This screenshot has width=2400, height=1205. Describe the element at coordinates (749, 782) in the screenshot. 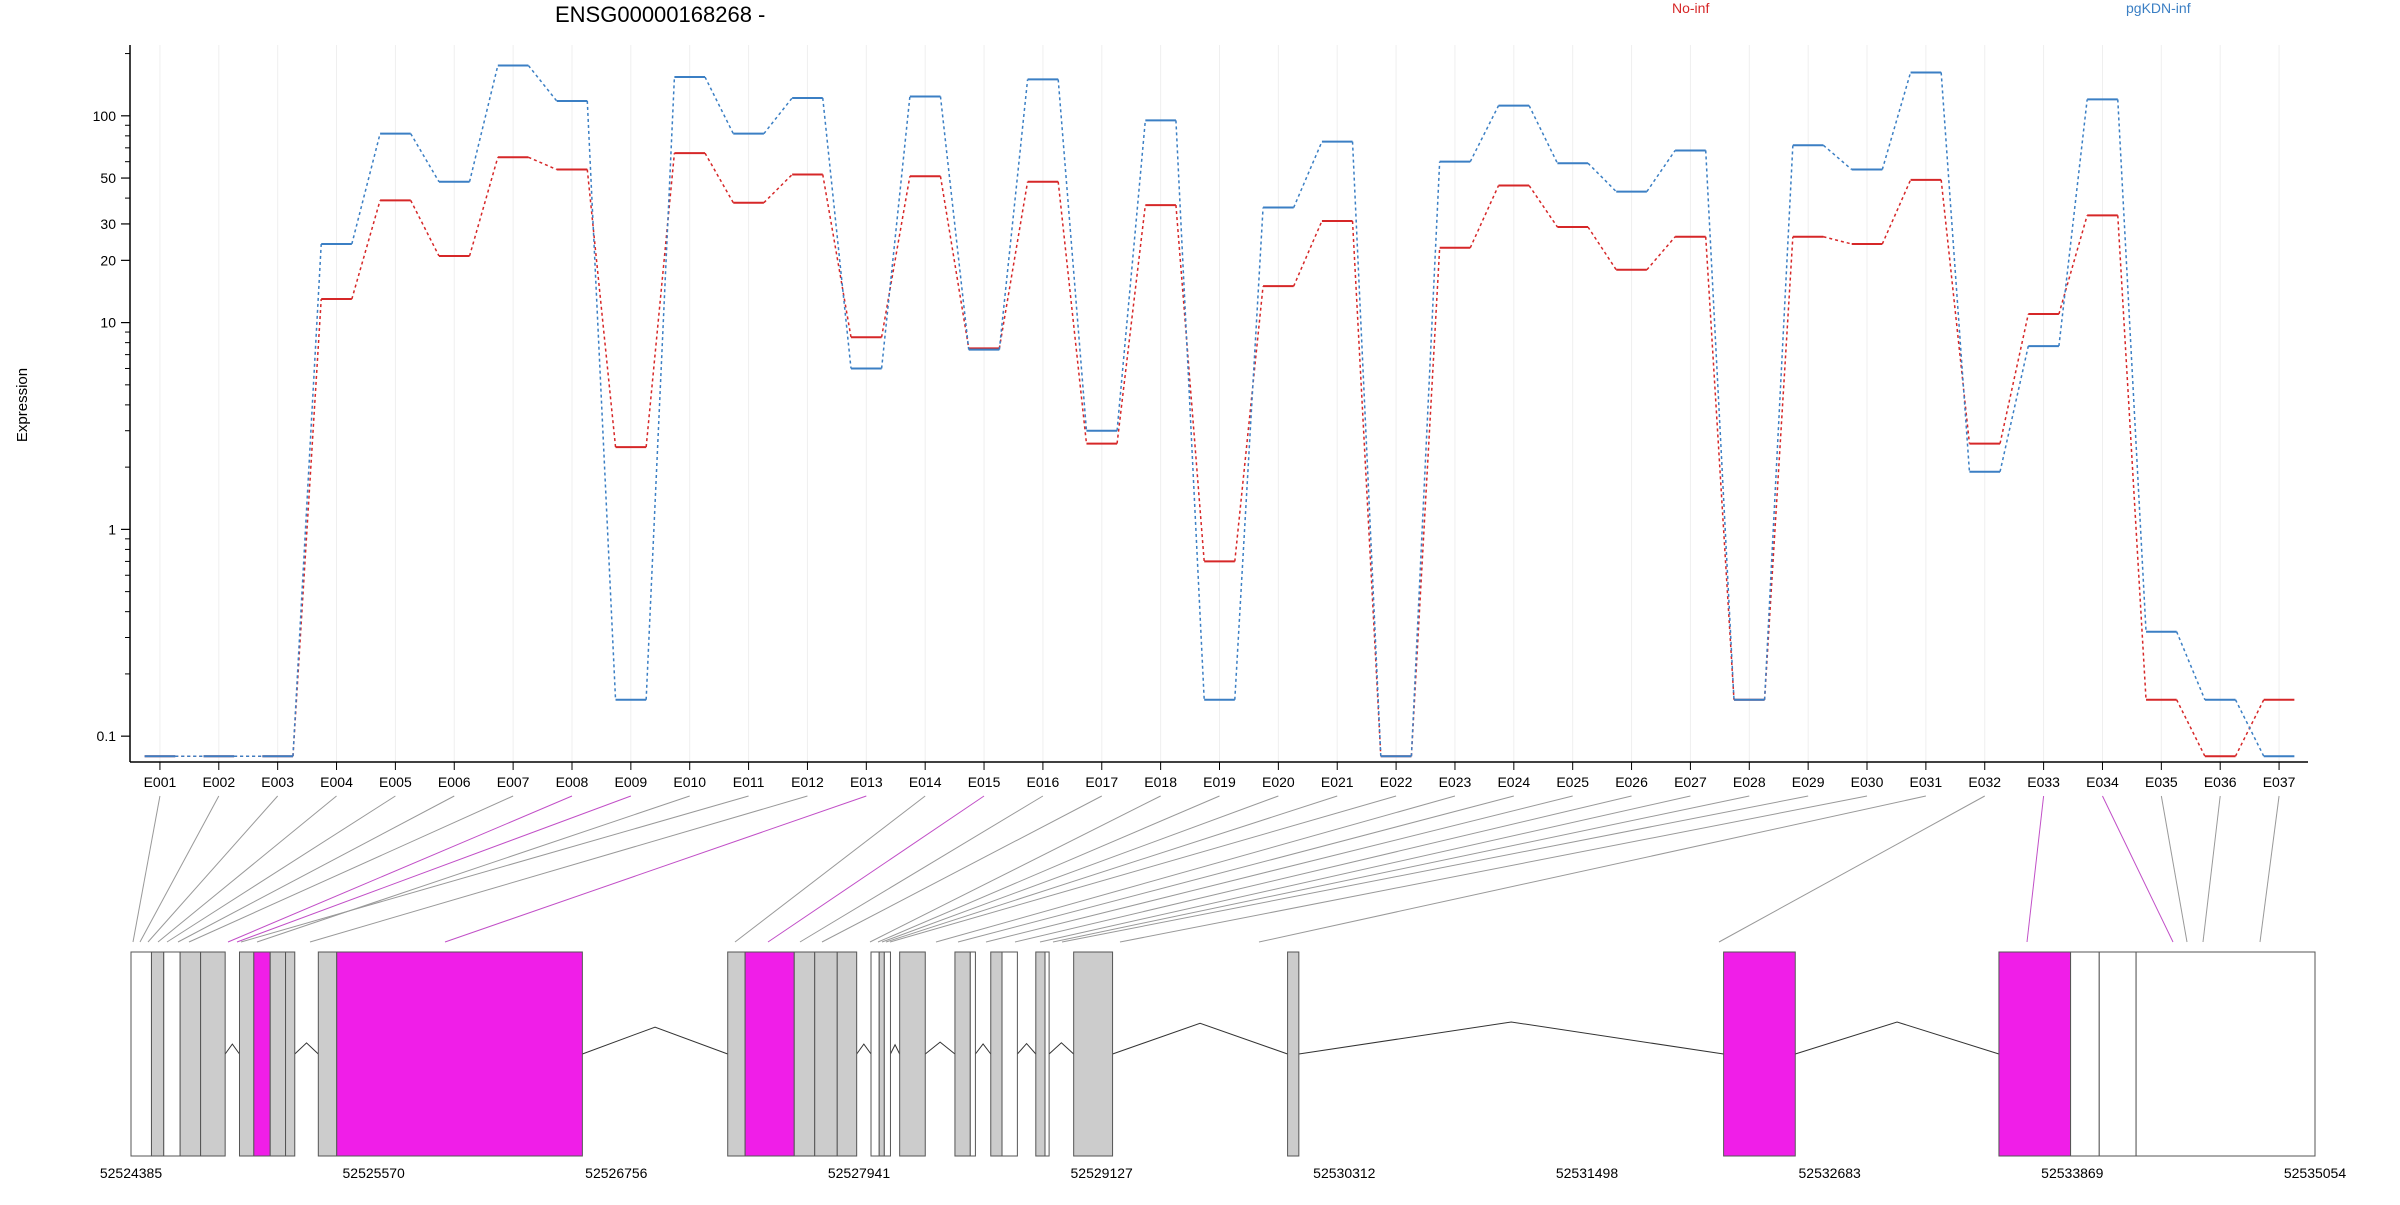

I see `x-tick-label: E011` at that location.